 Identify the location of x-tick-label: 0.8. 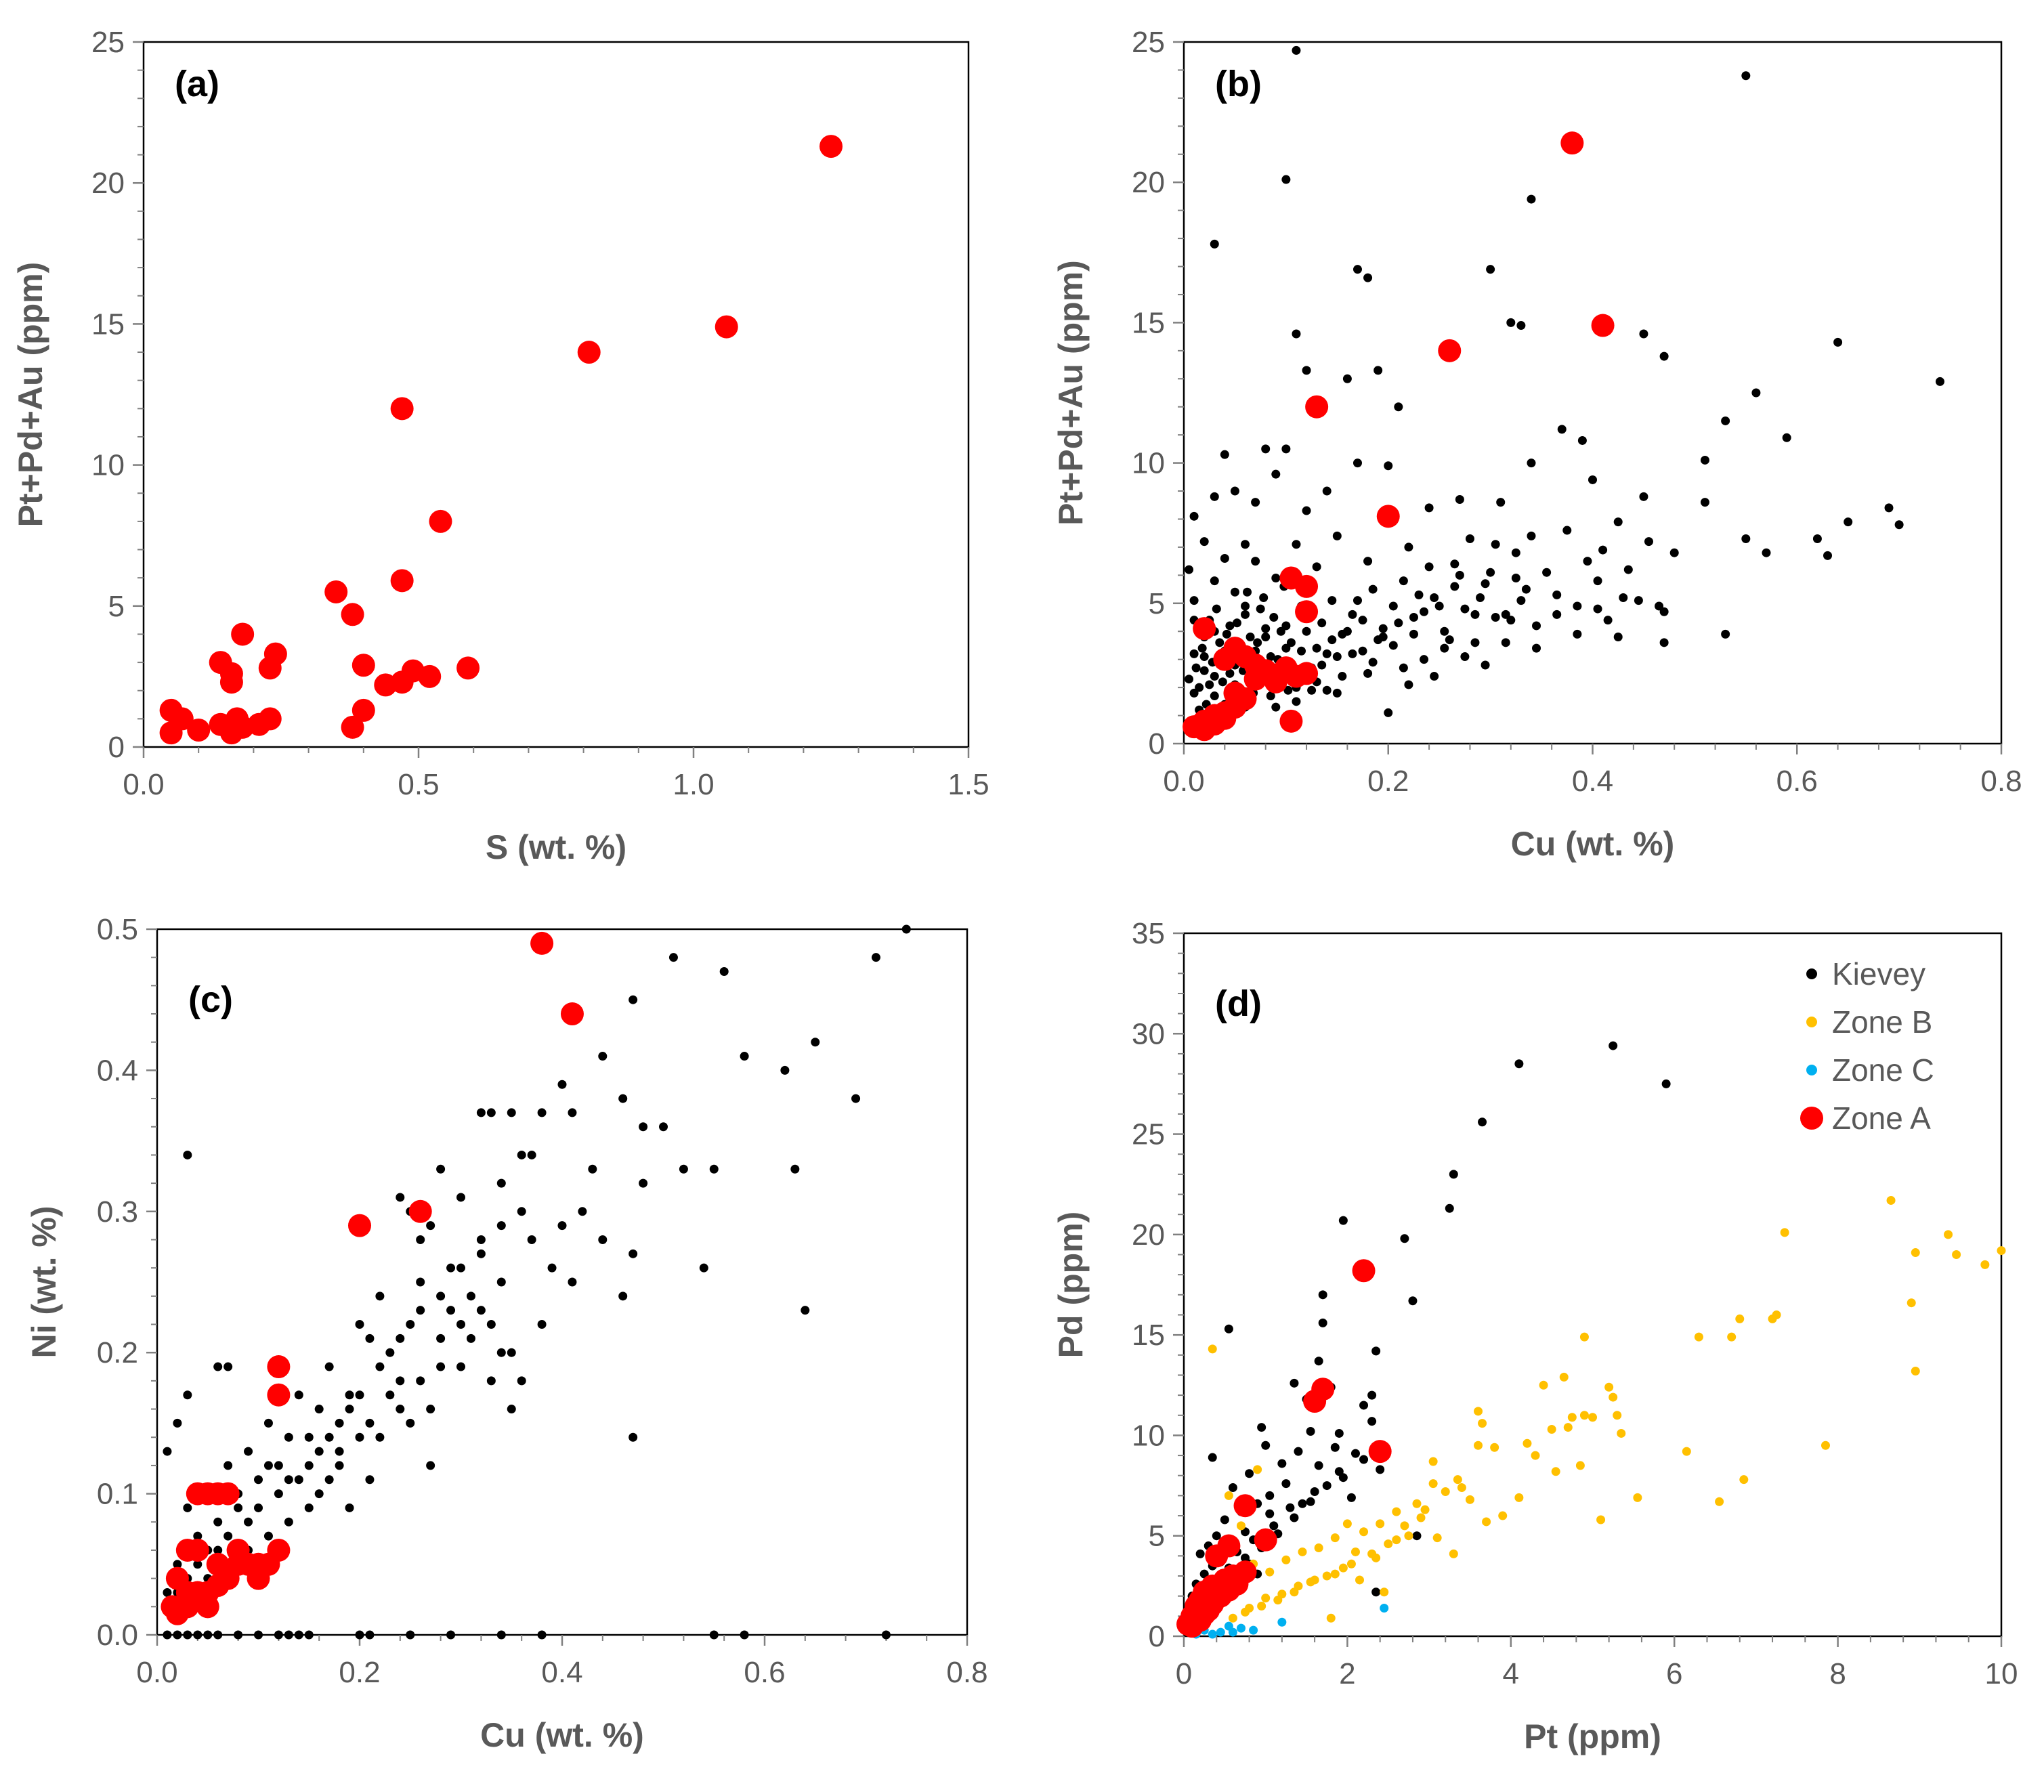
(966, 1672).